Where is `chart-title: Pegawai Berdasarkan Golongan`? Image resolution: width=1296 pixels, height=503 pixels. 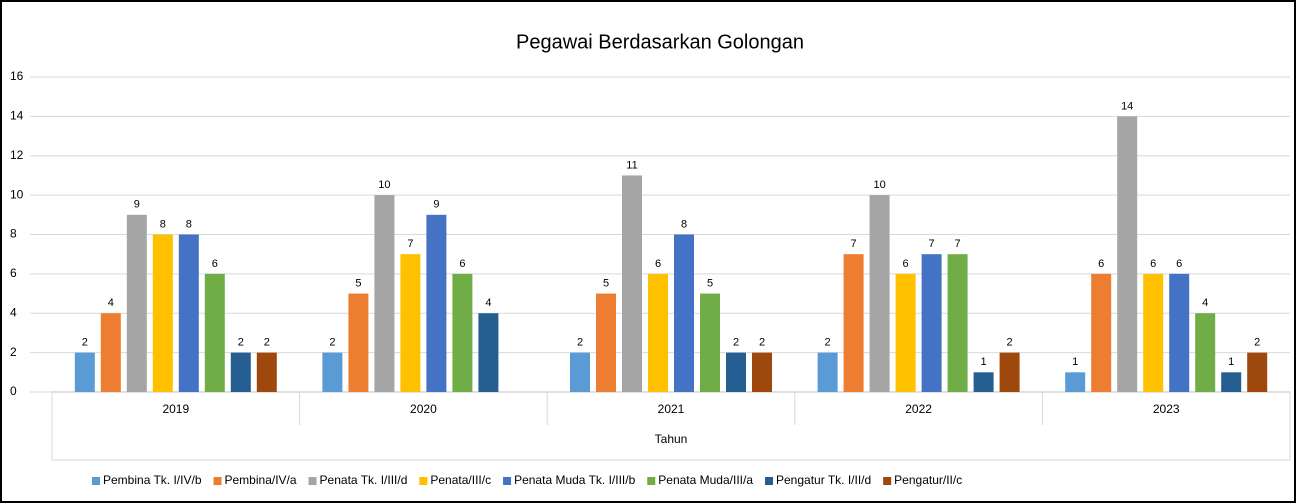
chart-title: Pegawai Berdasarkan Golongan is located at coordinates (660, 42).